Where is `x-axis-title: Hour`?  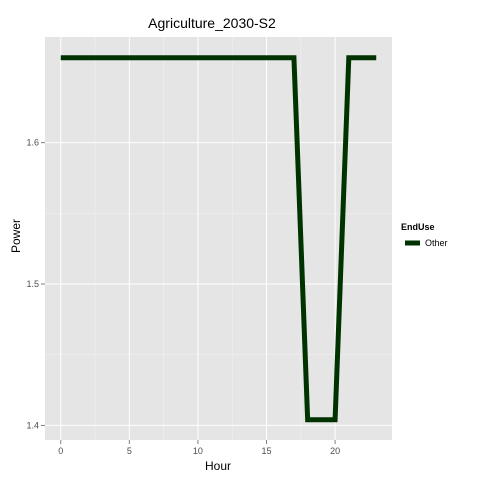
x-axis-title: Hour is located at coordinates (218, 466).